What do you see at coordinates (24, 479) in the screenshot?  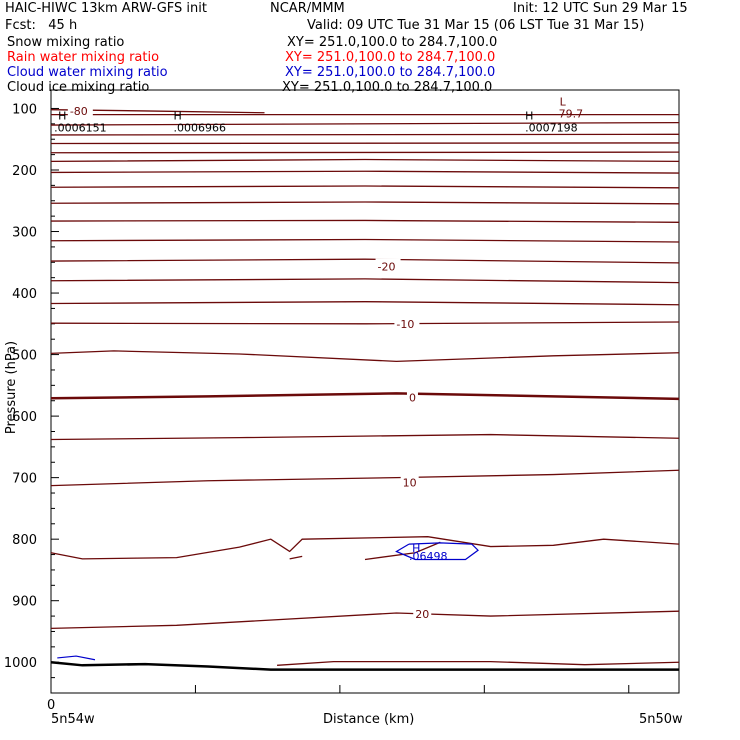 I see `y-tick-label-700: 700` at bounding box center [24, 479].